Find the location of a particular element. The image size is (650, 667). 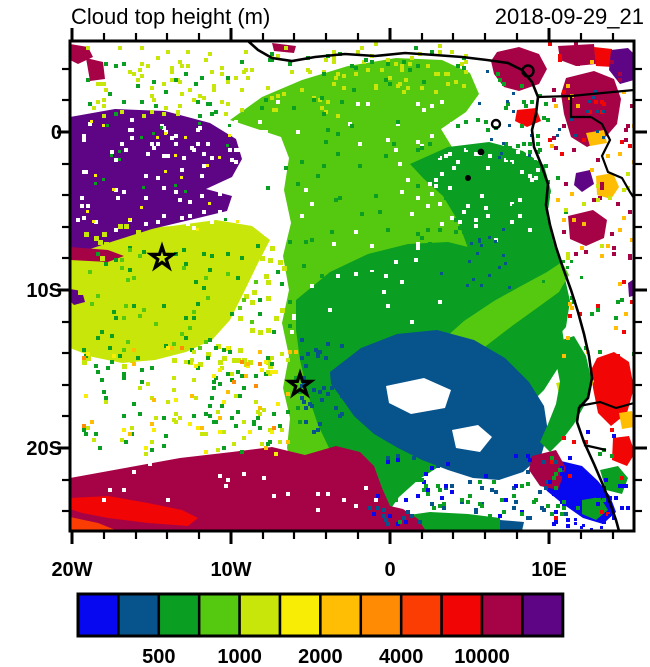

region-red-corner is located at coordinates (603, 57).